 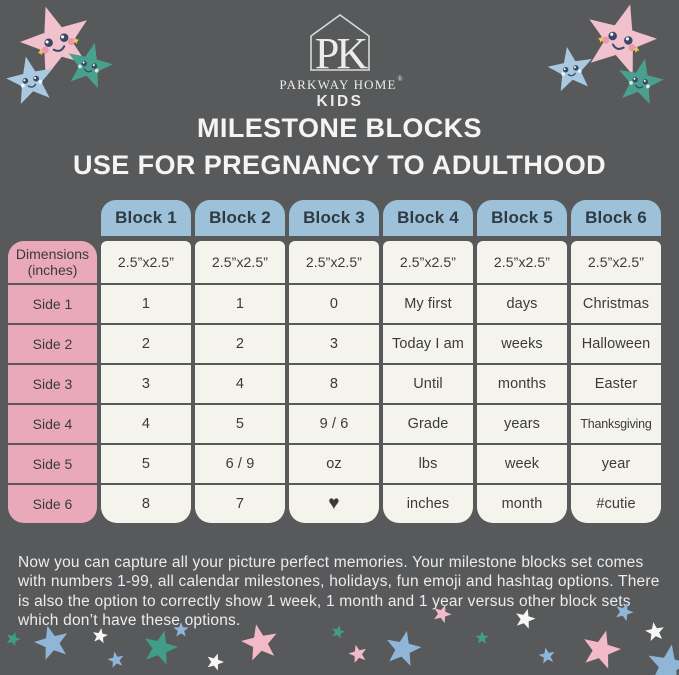 I want to click on column-header-block-5: Block 5, so click(x=522, y=218).